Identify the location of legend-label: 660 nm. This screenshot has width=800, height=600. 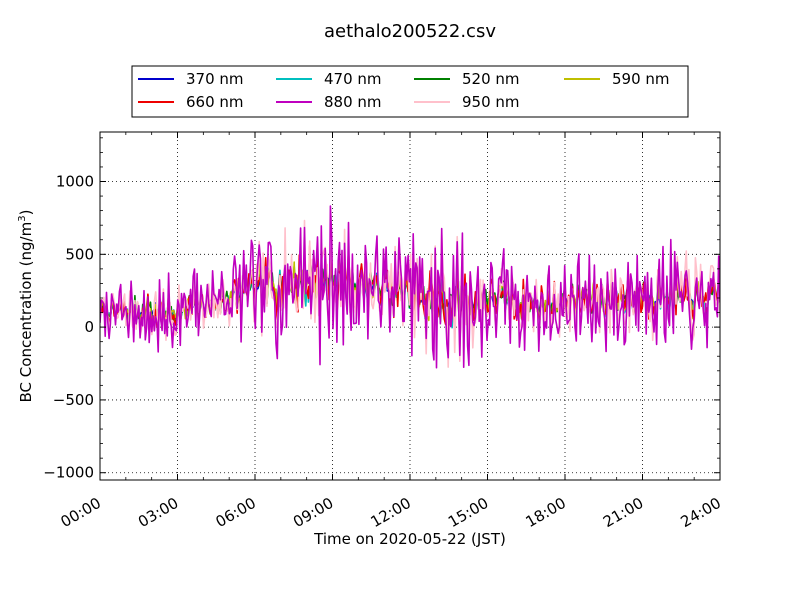
(215, 102).